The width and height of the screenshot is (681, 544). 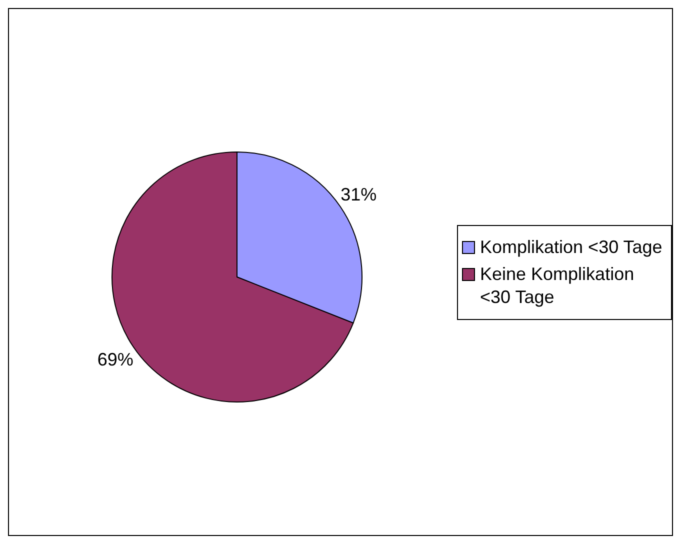 I want to click on data-label: 31%, so click(x=358, y=194).